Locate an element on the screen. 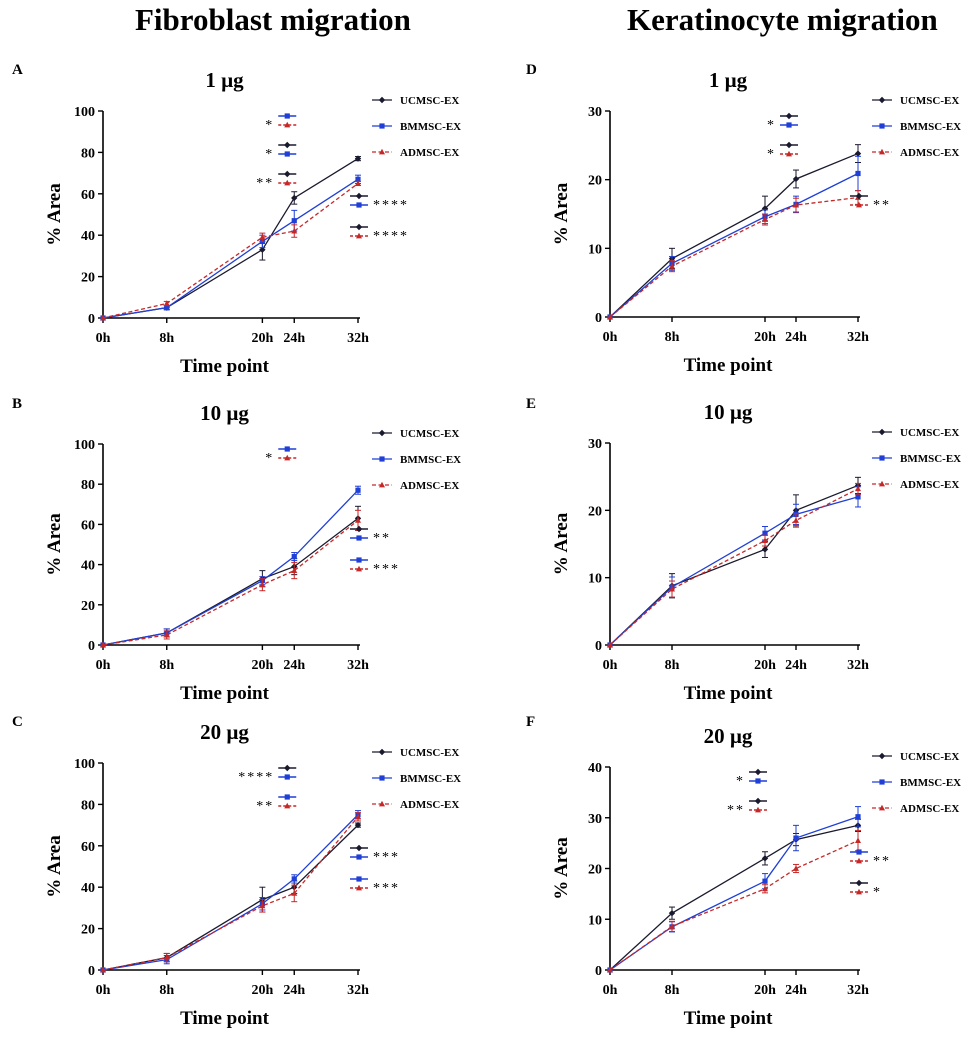 This screenshot has height=1037, width=976. series-admsc-ex is located at coordinates (734, 565).